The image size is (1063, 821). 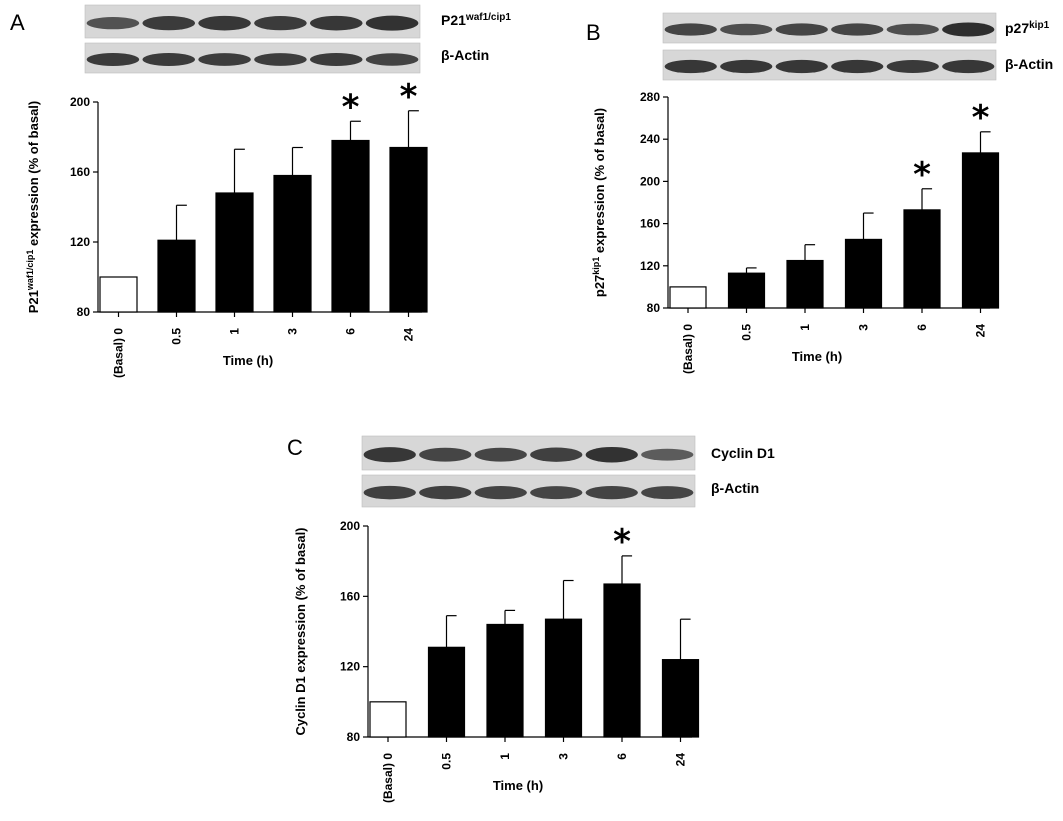 What do you see at coordinates (743, 453) in the screenshot?
I see `blot-label: Cyclin D1` at bounding box center [743, 453].